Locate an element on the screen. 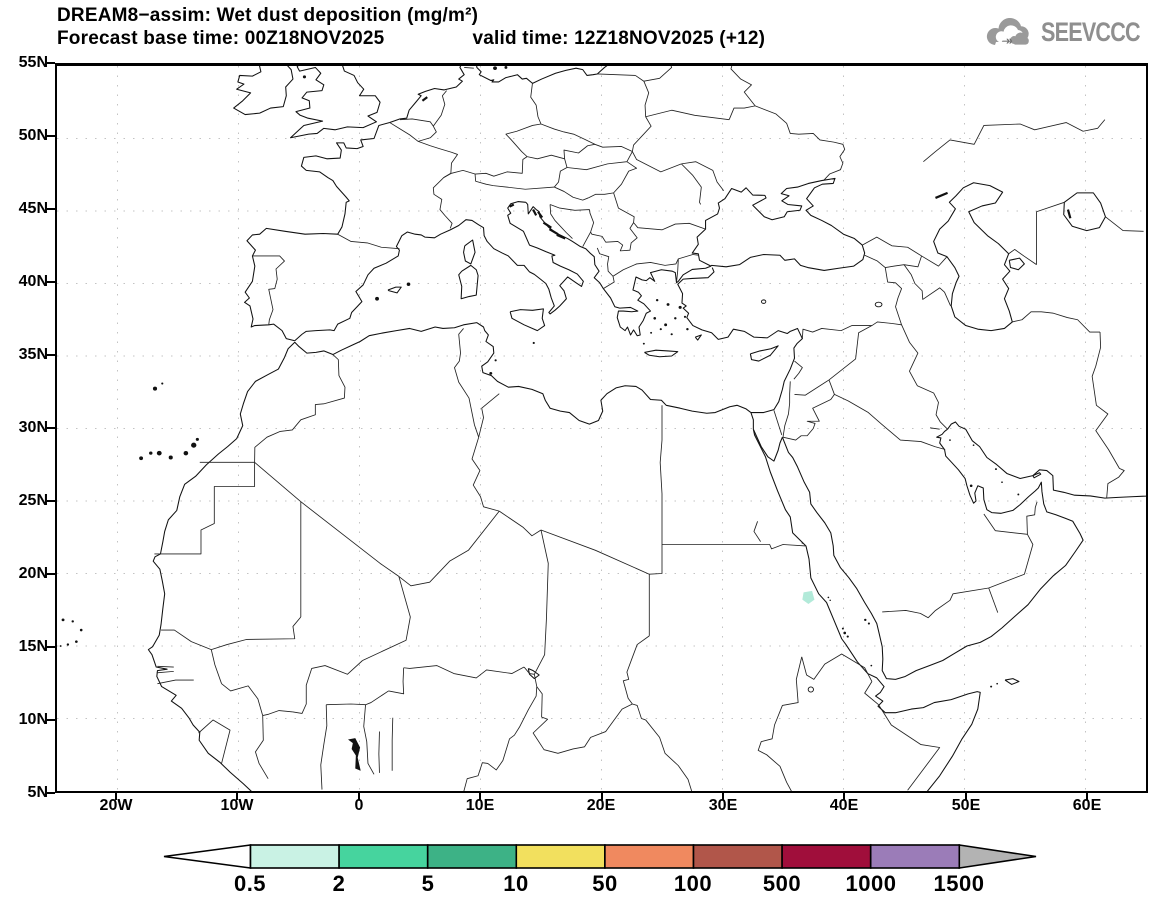 This screenshot has width=1165, height=907. lat-label: 10N is located at coordinates (33, 719).